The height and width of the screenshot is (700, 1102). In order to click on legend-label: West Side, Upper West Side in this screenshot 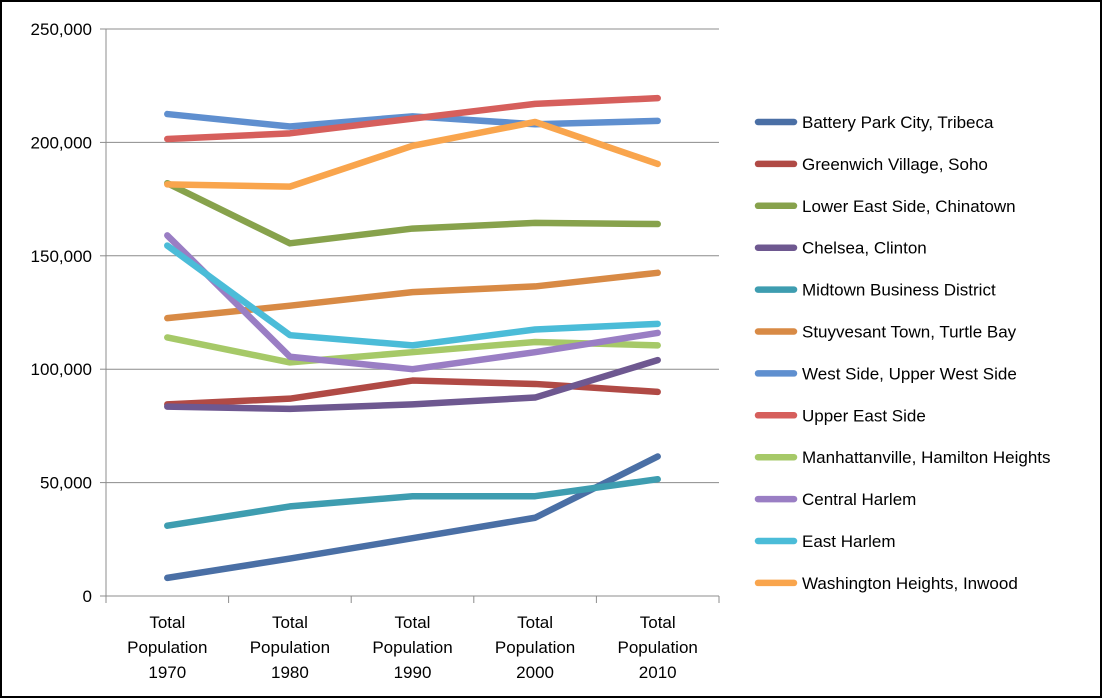, I will do `click(909, 373)`.